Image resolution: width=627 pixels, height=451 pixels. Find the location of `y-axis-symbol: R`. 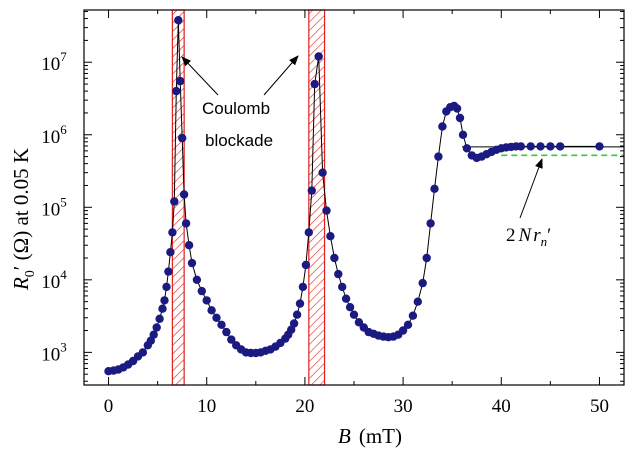

y-axis-symbol: R is located at coordinates (21, 284).